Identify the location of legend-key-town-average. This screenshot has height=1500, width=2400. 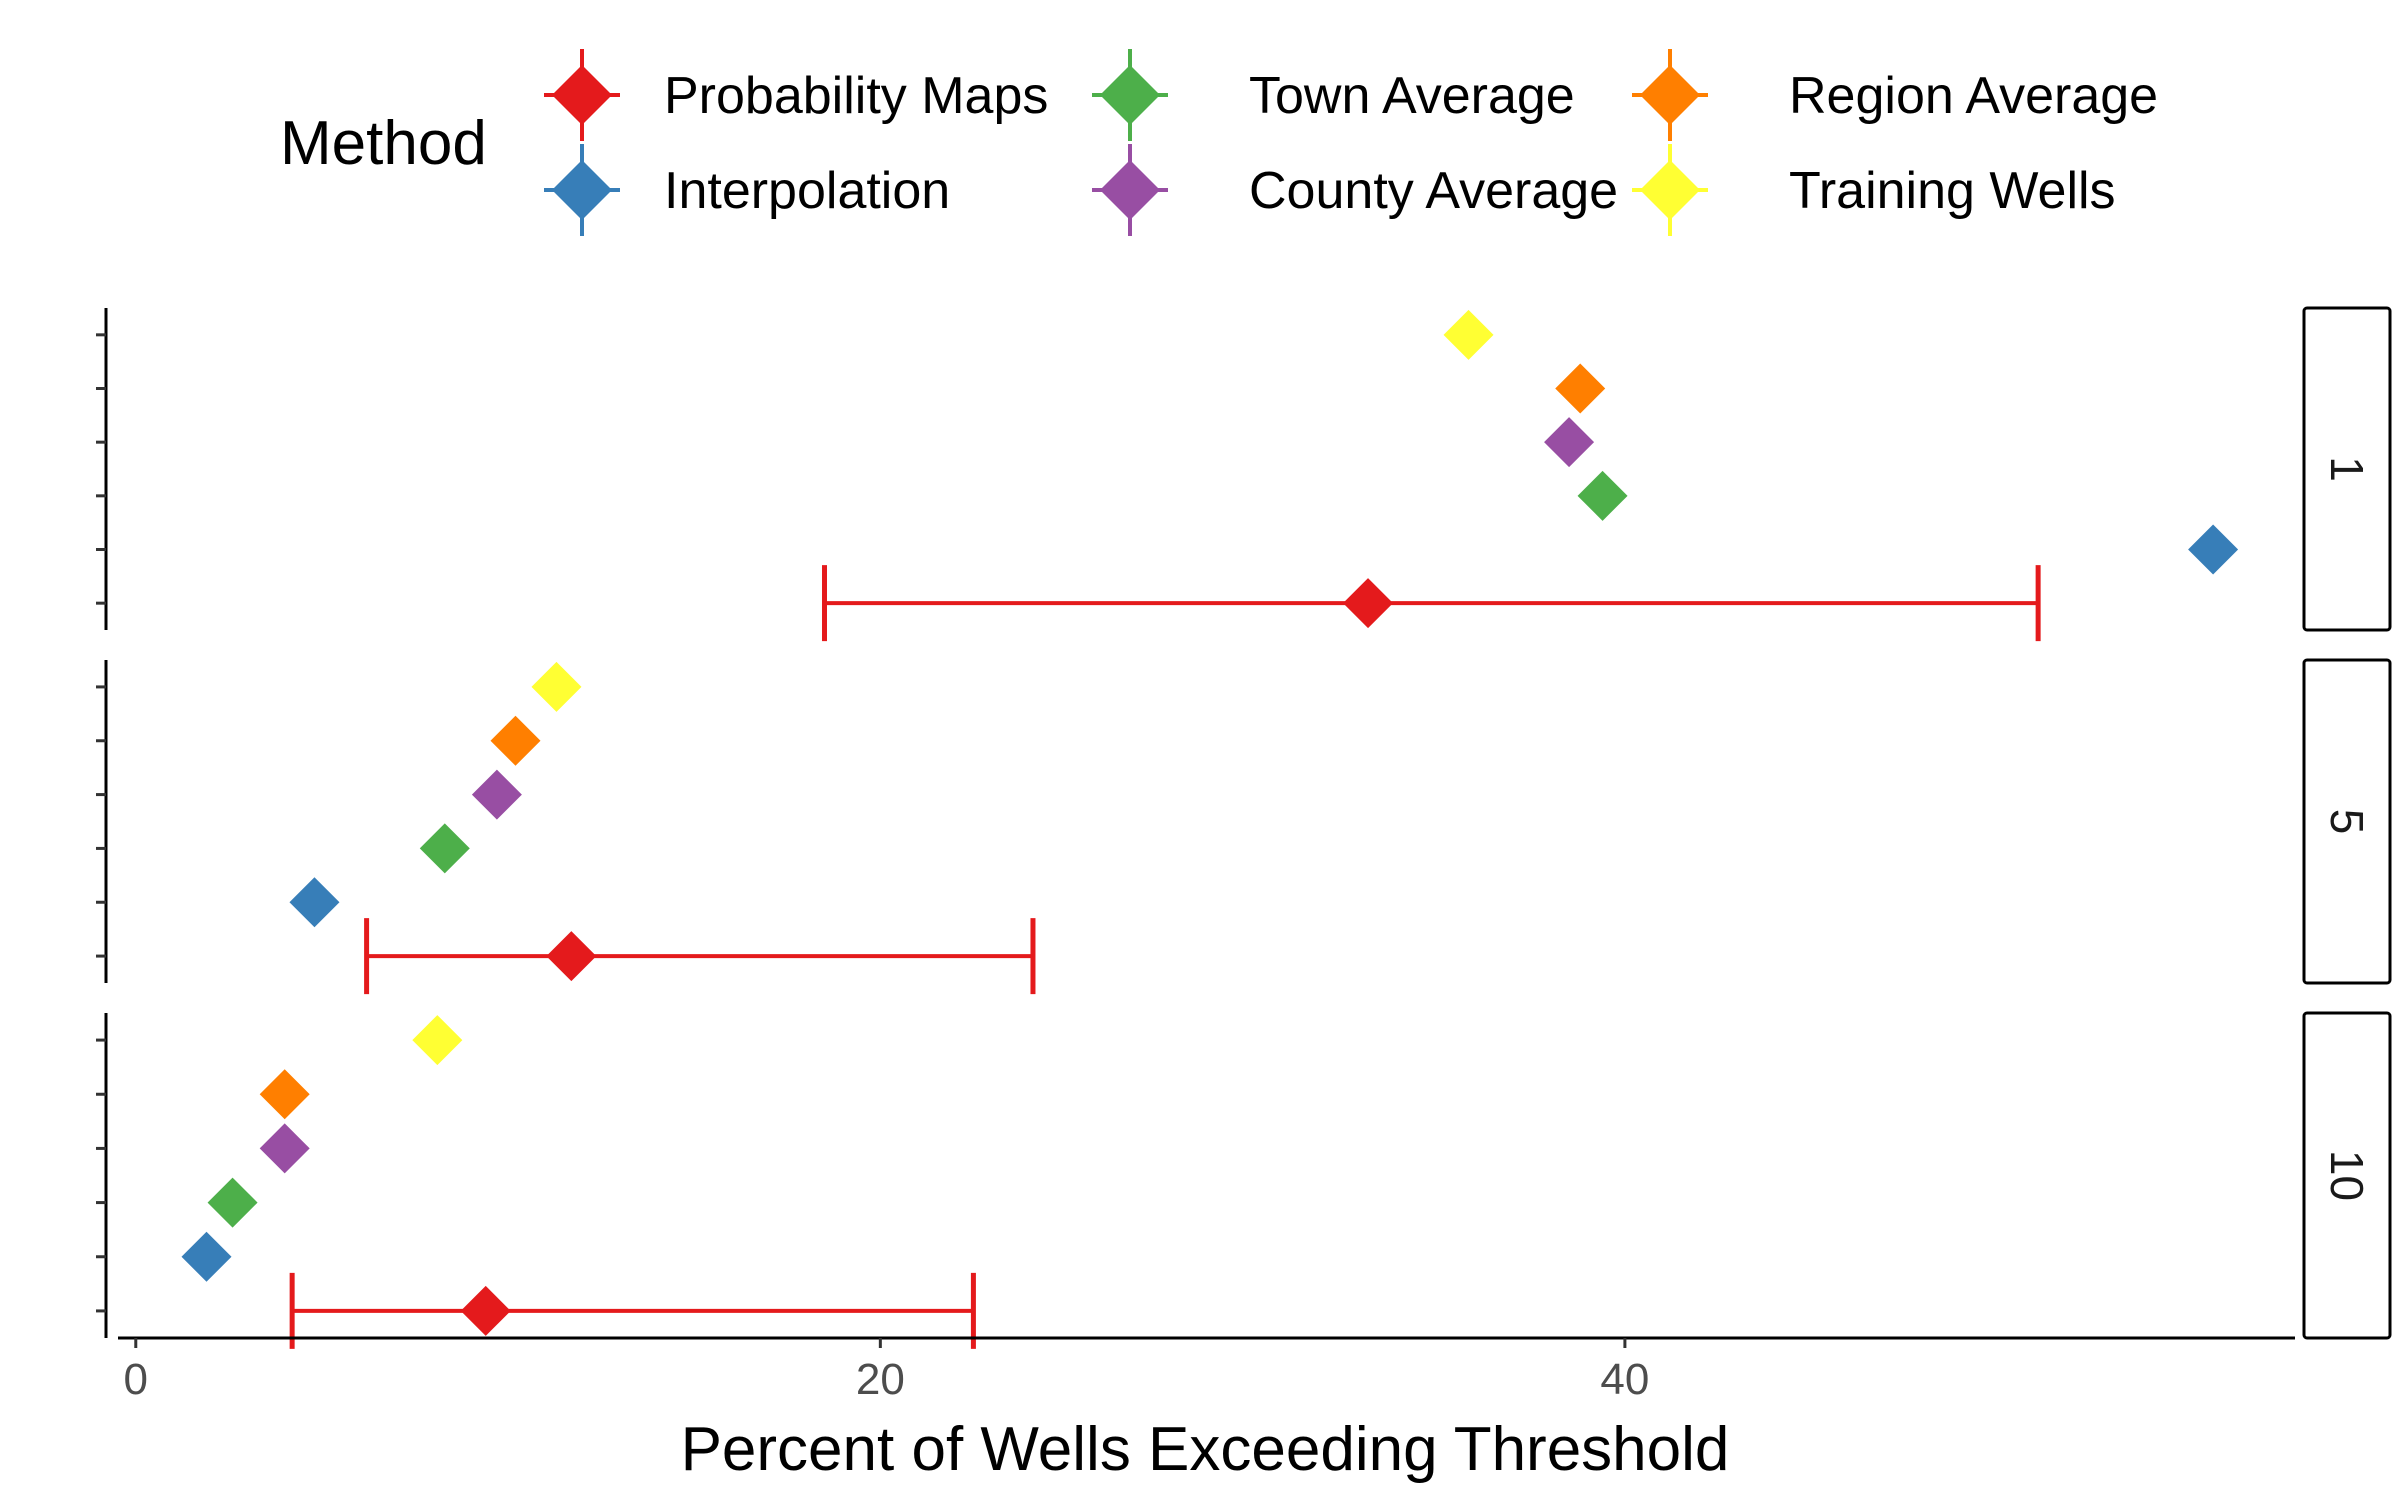
(1130, 95).